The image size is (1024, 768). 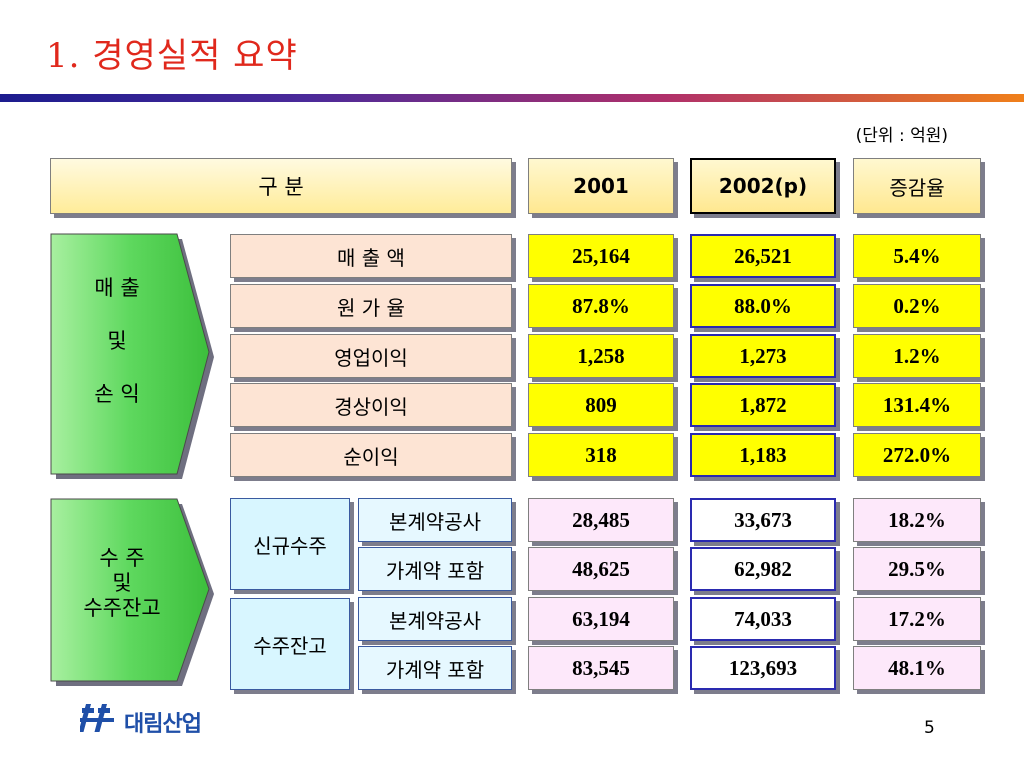 What do you see at coordinates (901, 136) in the screenshot?
I see `unit-label: (단위 : 억원)` at bounding box center [901, 136].